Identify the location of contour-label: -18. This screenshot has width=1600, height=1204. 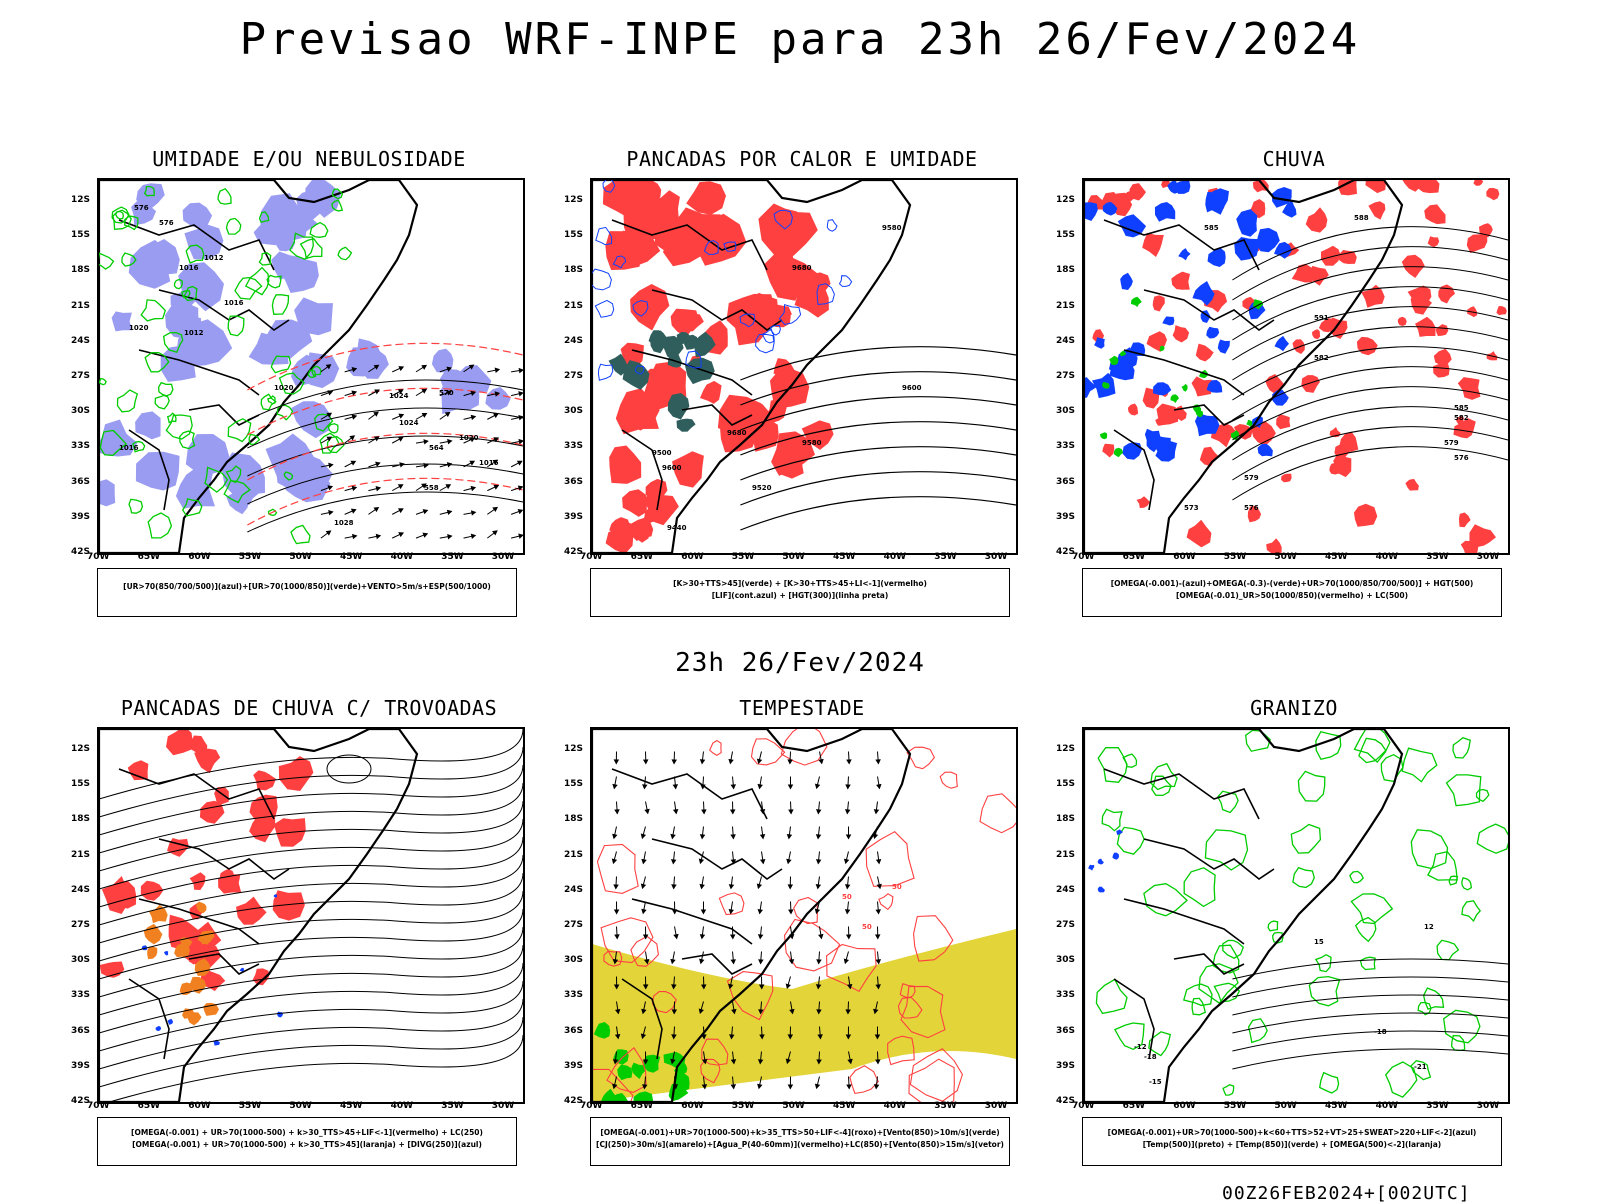
(1150, 1057).